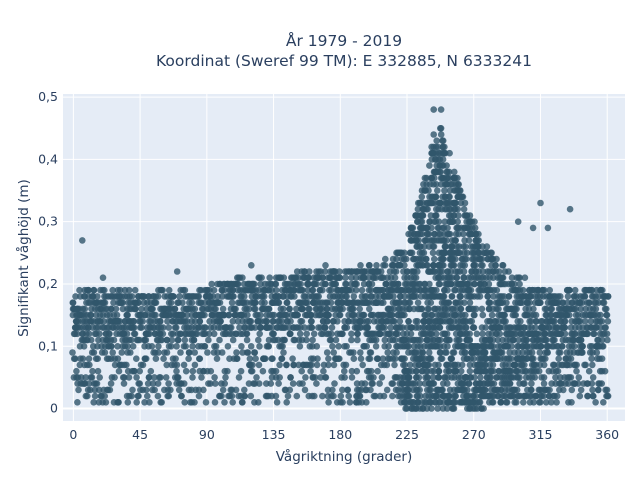 The height and width of the screenshot is (480, 640). I want to click on x-tick-label: 270, so click(474, 434).